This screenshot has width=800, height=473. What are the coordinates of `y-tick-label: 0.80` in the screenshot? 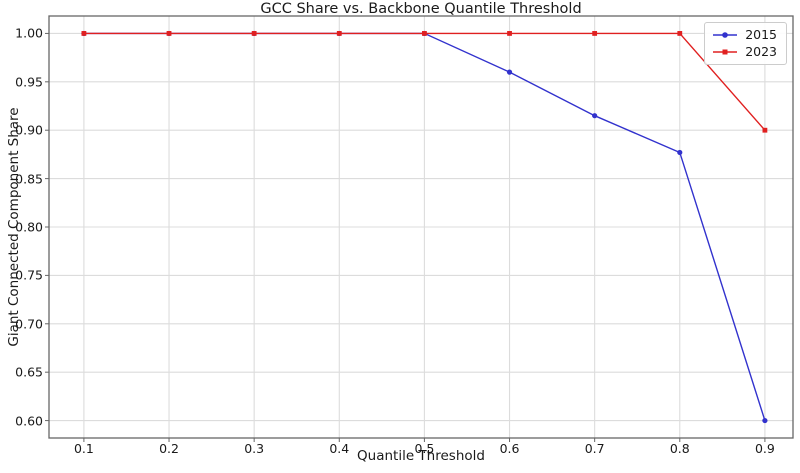 It's located at (29, 227).